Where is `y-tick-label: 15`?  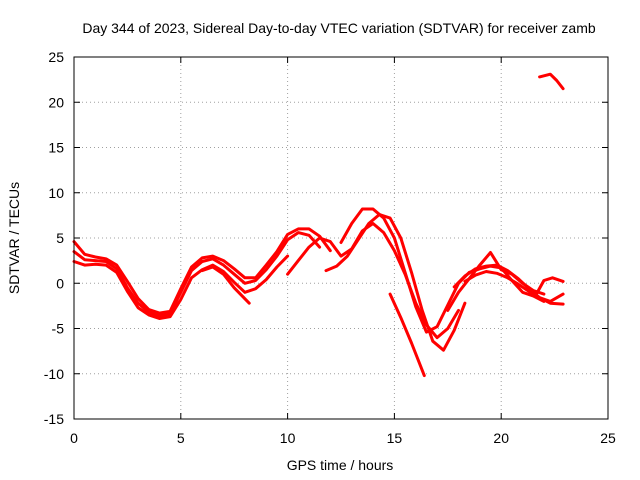 y-tick-label: 15 is located at coordinates (56, 148).